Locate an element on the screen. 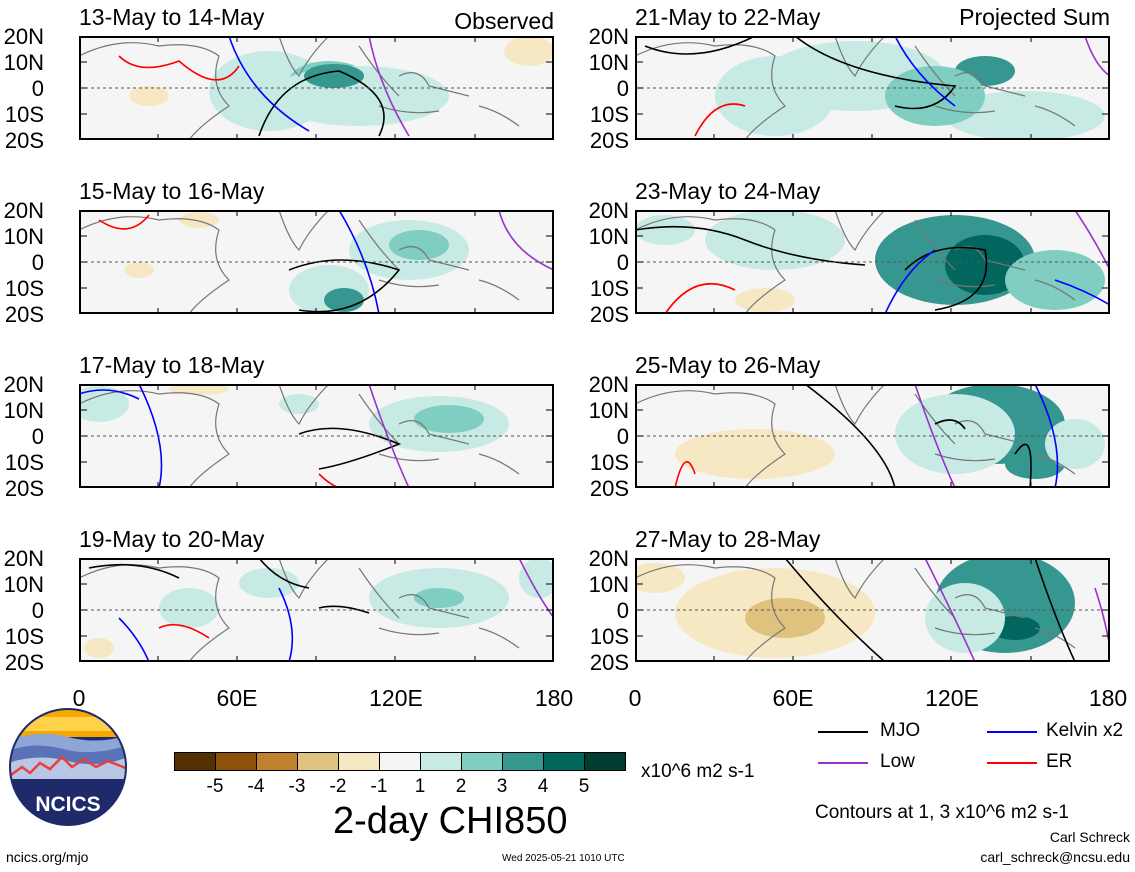  lat-label-20n-r4: 20N is located at coordinates (23, 558).